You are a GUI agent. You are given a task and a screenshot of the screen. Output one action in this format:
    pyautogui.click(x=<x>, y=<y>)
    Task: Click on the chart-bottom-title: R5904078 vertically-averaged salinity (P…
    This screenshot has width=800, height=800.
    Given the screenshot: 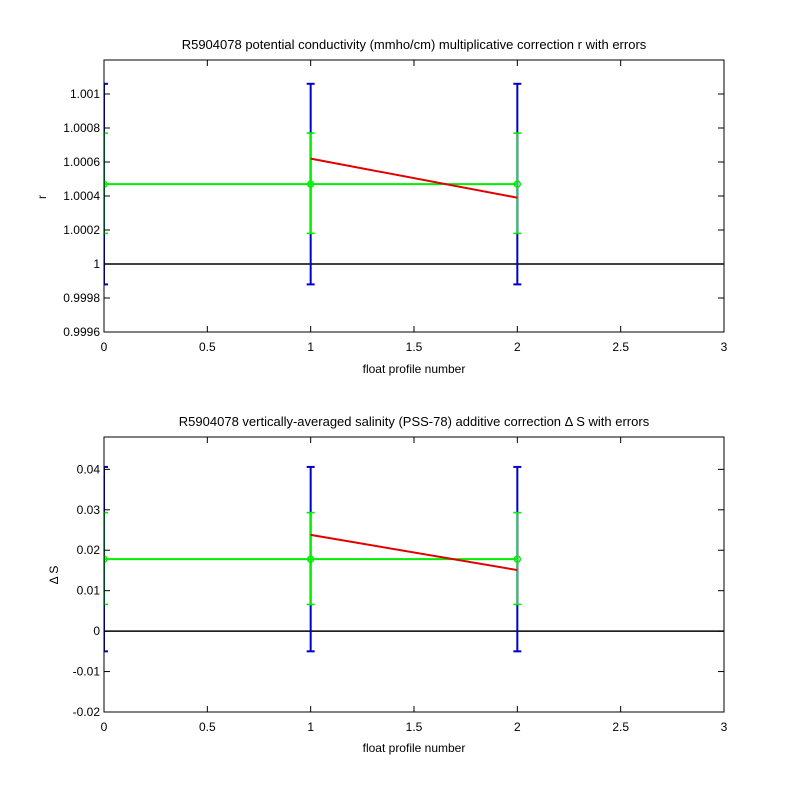 What is the action you would take?
    pyautogui.click(x=414, y=421)
    